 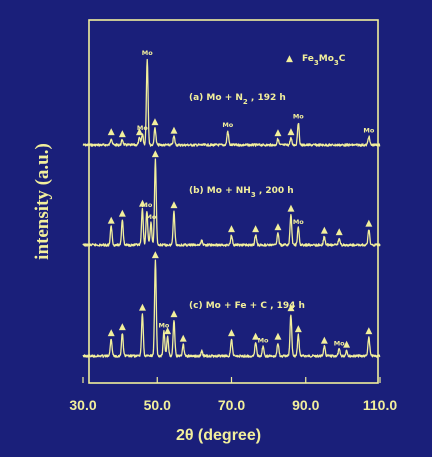 I want to click on x-axis-title: 2θ (degree), so click(x=218, y=435).